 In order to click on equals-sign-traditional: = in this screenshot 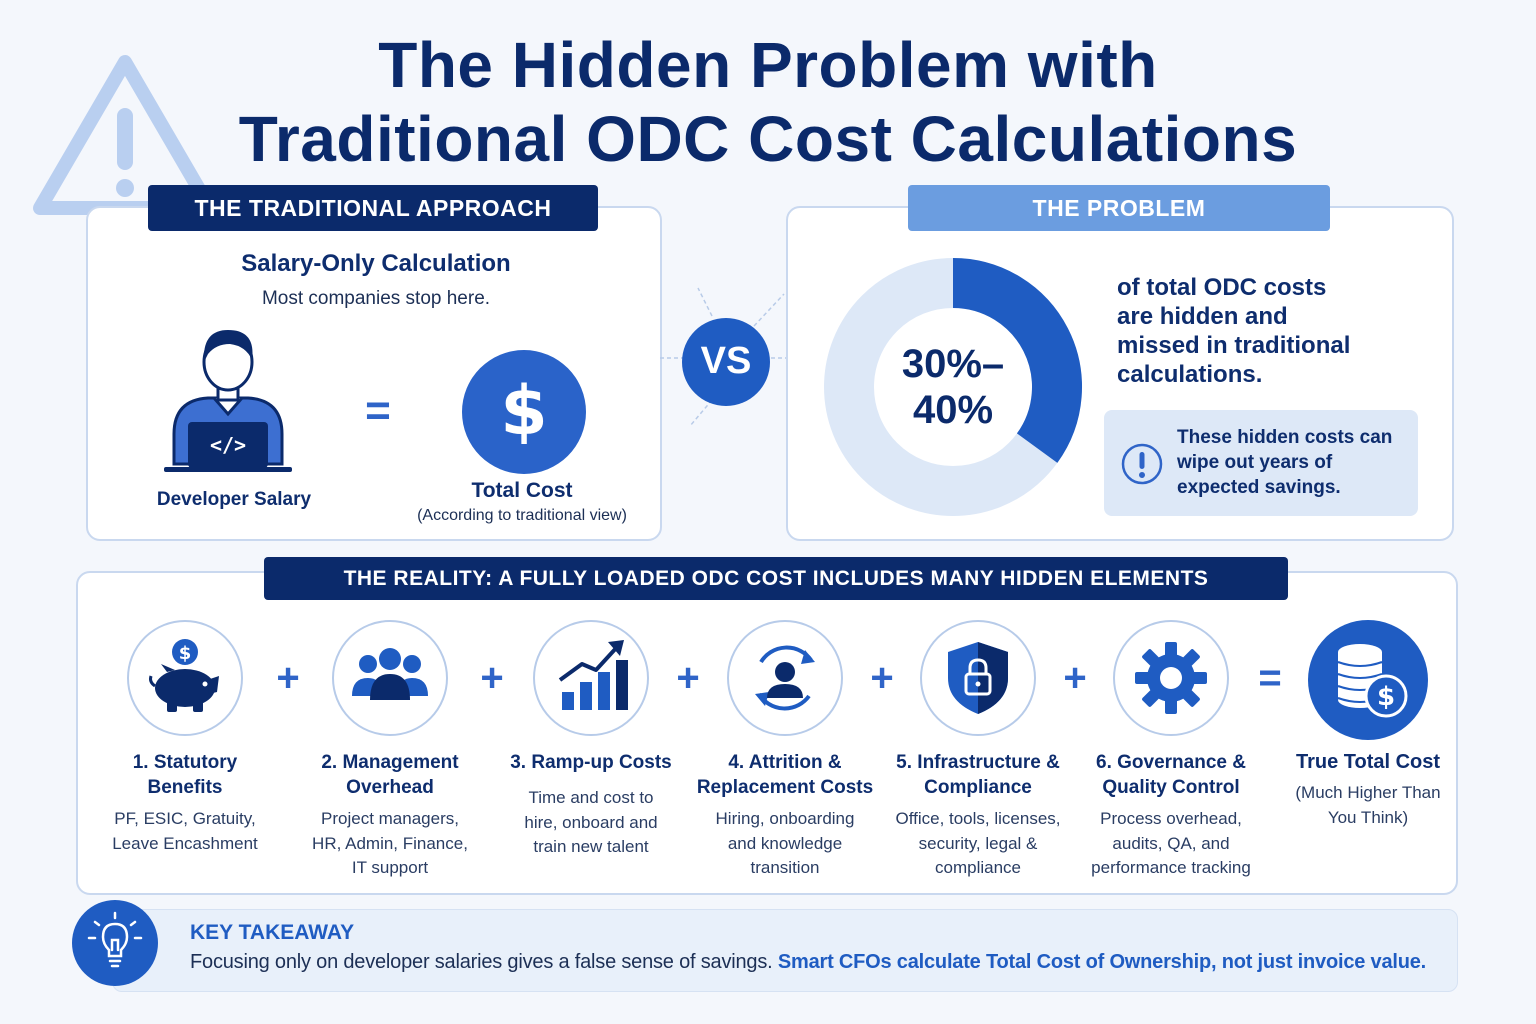, I will do `click(378, 410)`.